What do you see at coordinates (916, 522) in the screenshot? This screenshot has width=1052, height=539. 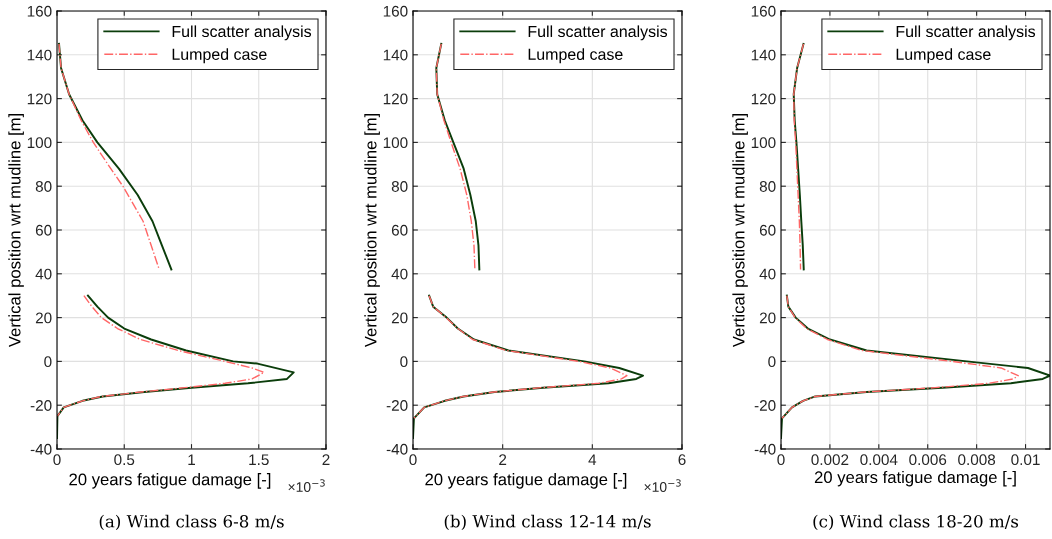 I see `text: (c) Wind class 18-20 m/s` at bounding box center [916, 522].